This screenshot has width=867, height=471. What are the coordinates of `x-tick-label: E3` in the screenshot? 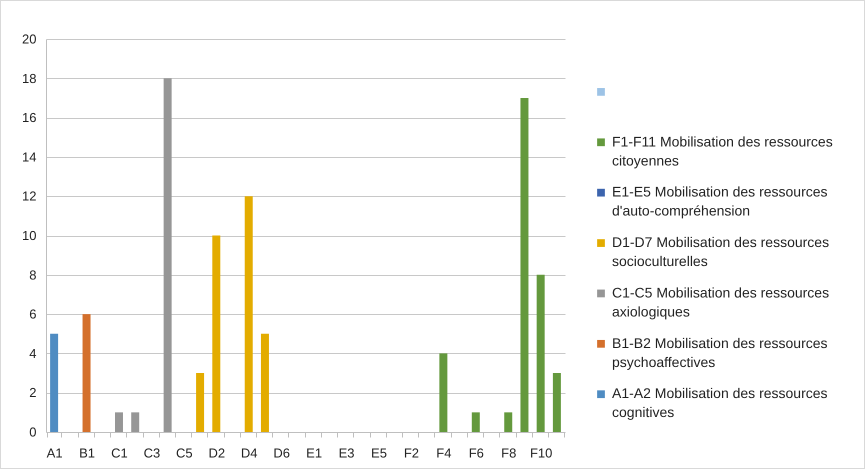 It's located at (346, 453).